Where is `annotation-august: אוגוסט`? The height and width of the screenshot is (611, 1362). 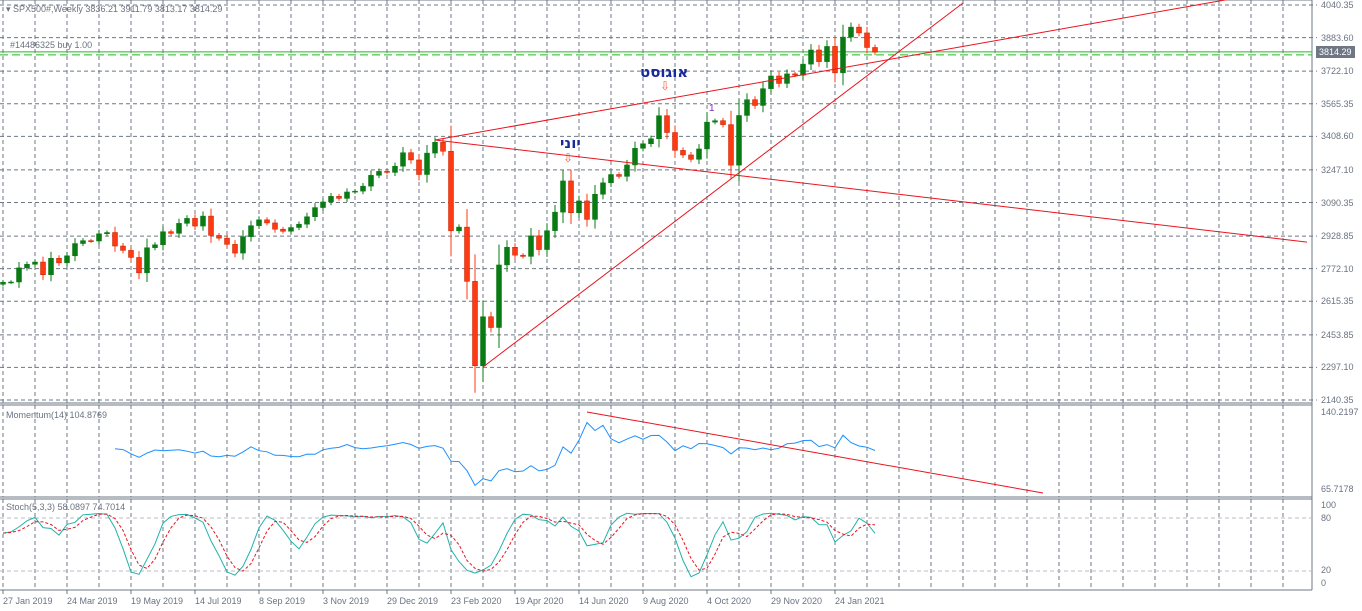
annotation-august: אוגוסט is located at coordinates (664, 72).